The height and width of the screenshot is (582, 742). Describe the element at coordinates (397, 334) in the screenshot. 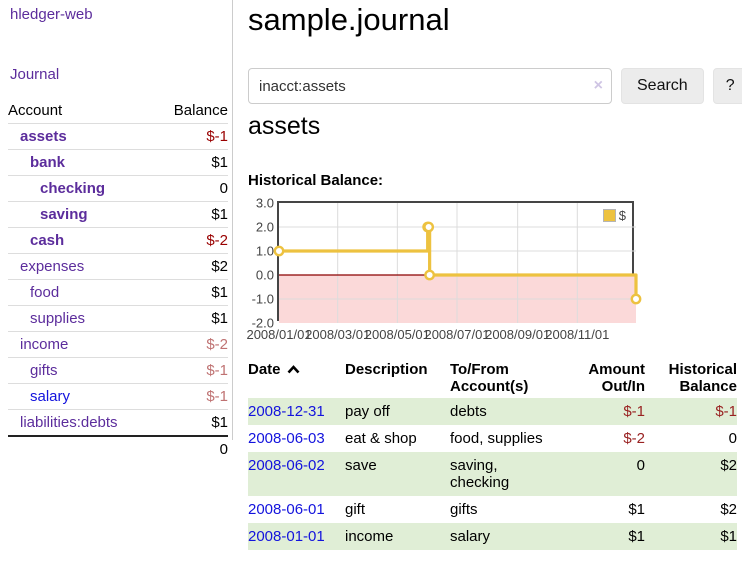

I see `x-tick-label: 2008/05/01` at that location.